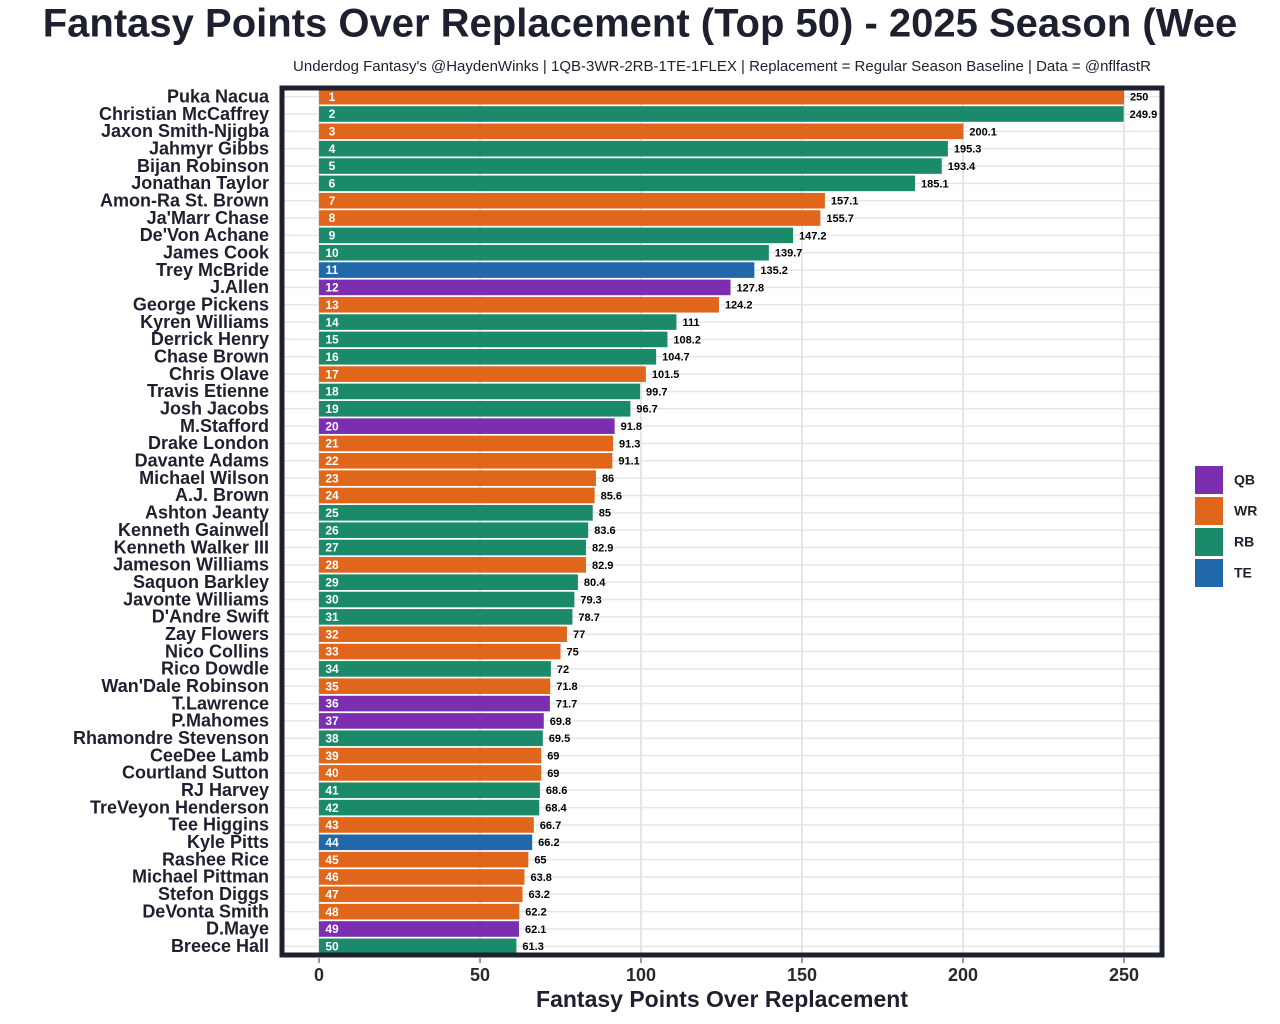 This screenshot has height=1024, width=1280. What do you see at coordinates (739, 306) in the screenshot?
I see `value-label: 124.2` at bounding box center [739, 306].